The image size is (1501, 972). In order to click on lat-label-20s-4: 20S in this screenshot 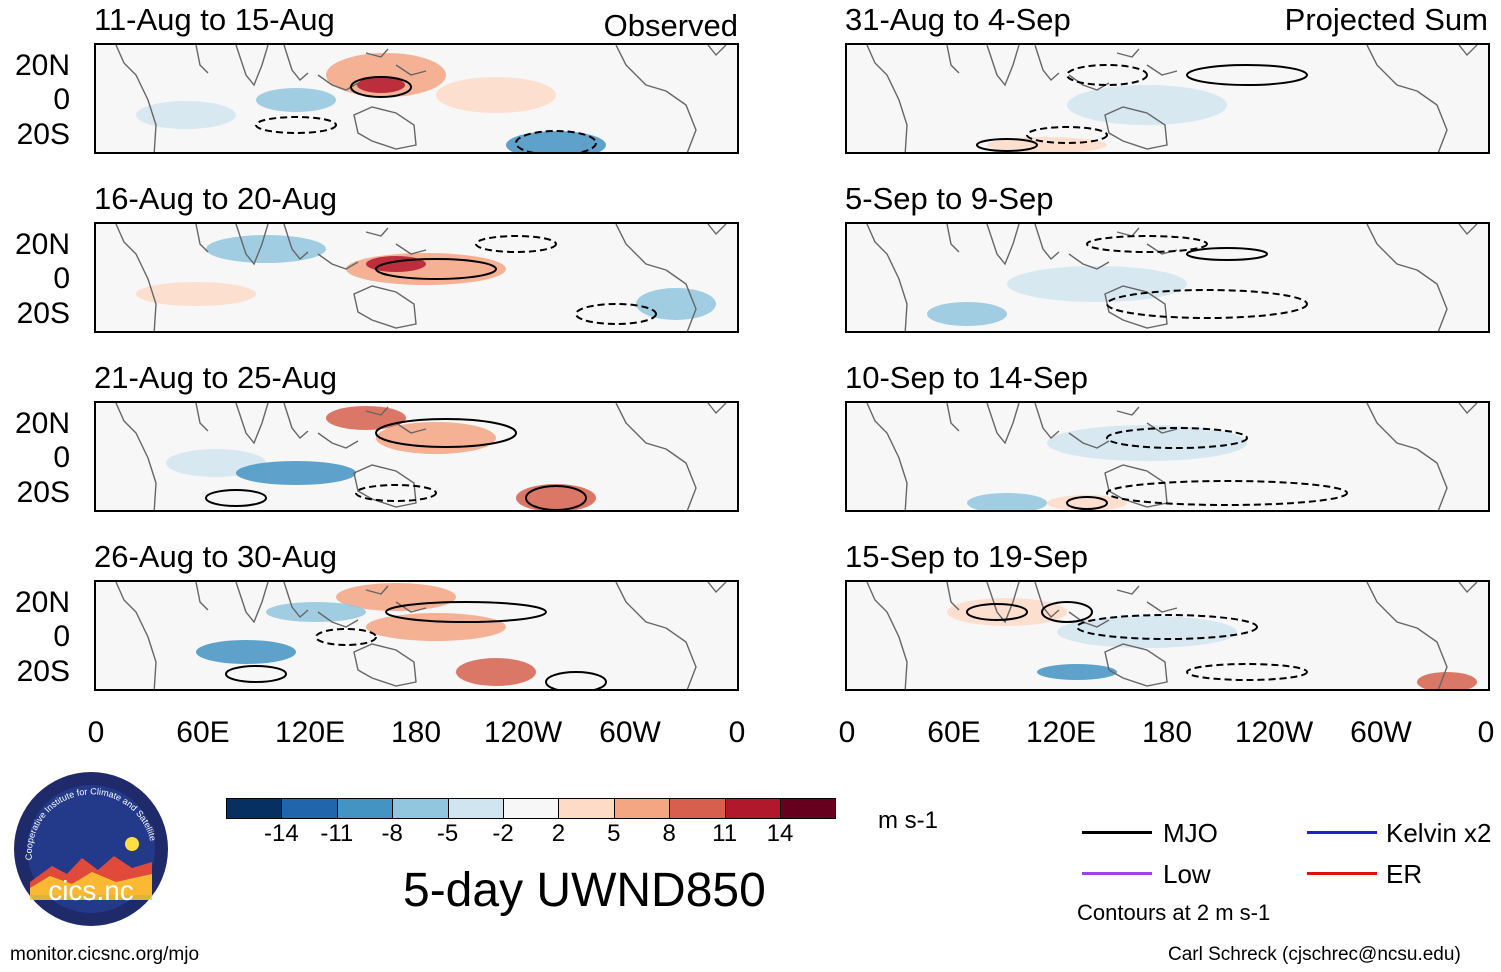, I will do `click(43, 671)`.